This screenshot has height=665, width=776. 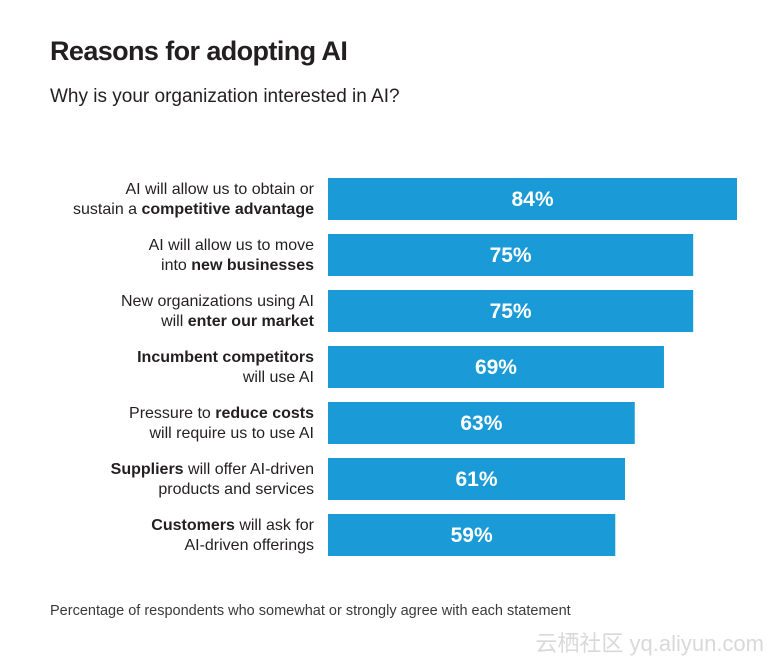 What do you see at coordinates (225, 357) in the screenshot?
I see `category-label: Incumbent competitors` at bounding box center [225, 357].